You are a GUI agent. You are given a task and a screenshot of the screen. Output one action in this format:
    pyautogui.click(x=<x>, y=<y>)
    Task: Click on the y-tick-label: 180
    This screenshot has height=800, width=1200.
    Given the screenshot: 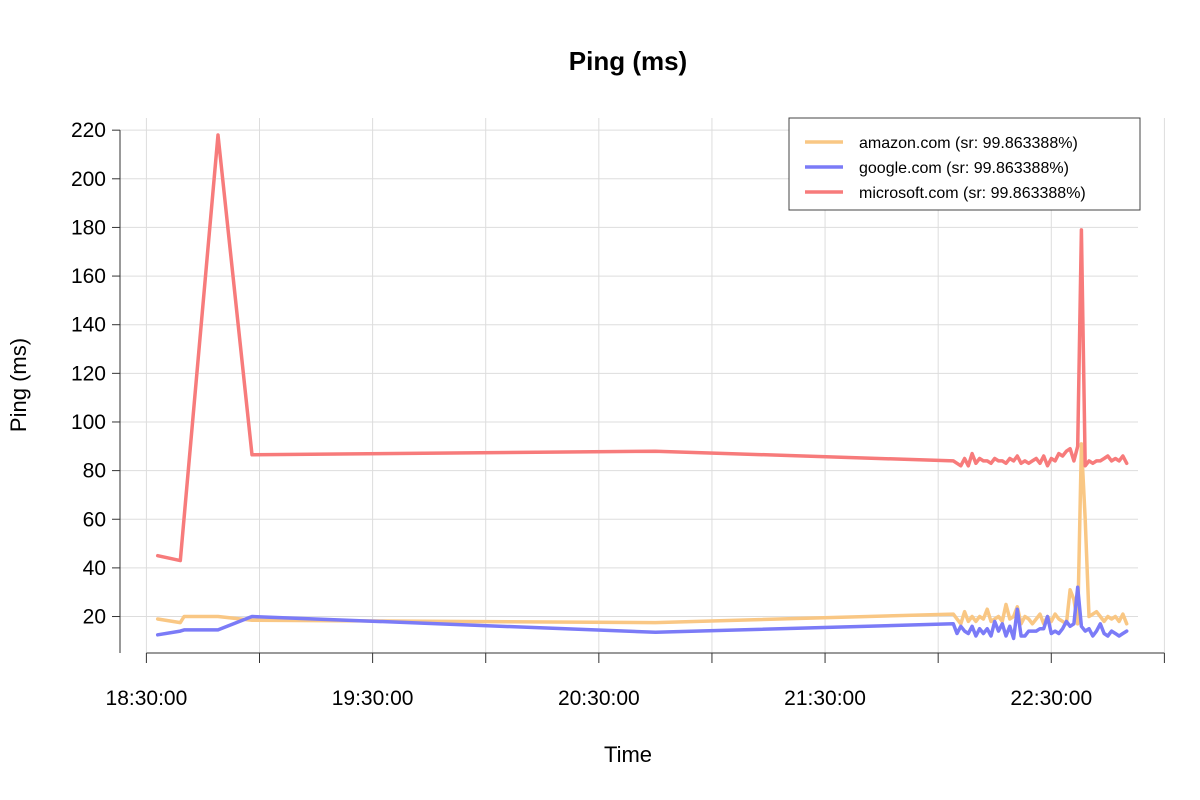 What is the action you would take?
    pyautogui.click(x=88, y=227)
    